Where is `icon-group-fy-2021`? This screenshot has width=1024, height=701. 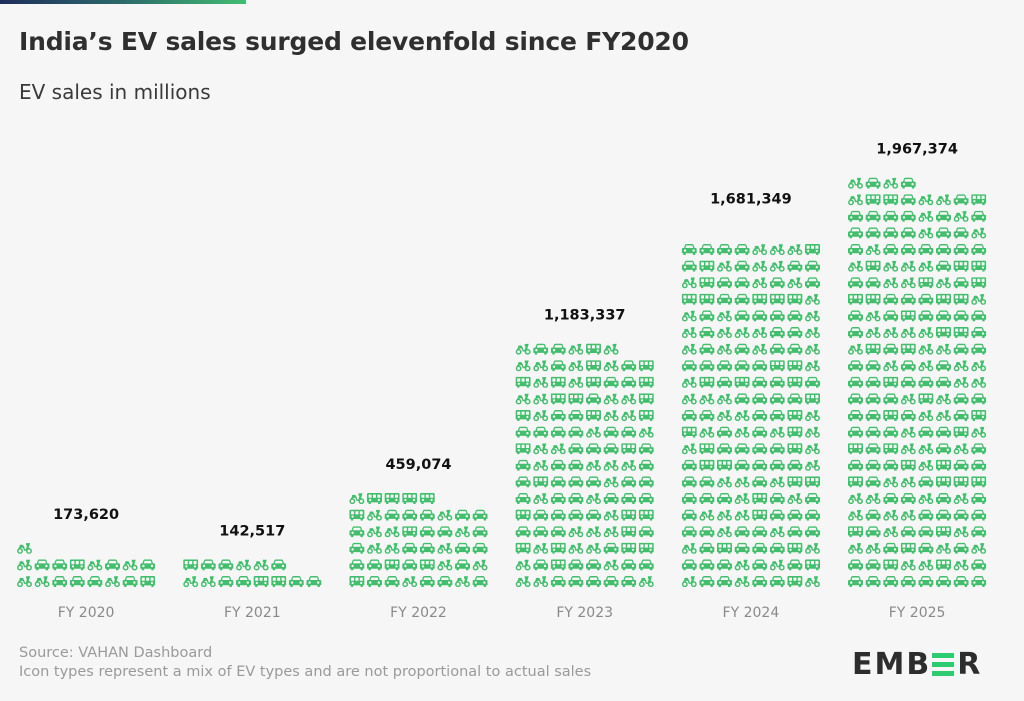 icon-group-fy-2021 is located at coordinates (252, 573).